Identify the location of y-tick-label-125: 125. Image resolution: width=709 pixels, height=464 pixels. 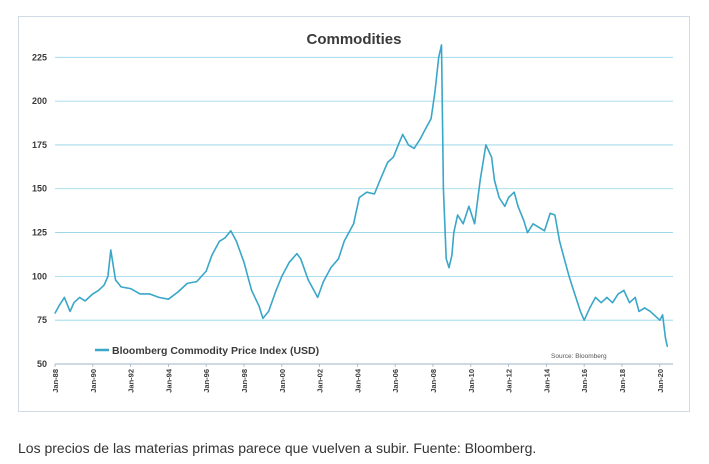
(39, 233).